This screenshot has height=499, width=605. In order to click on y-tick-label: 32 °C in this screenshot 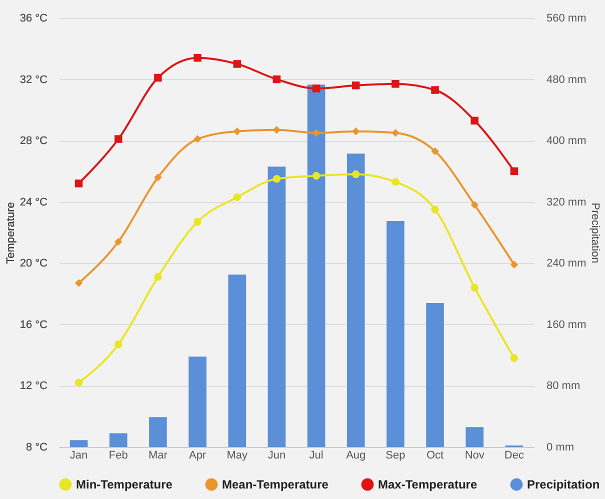, I will do `click(34, 80)`.